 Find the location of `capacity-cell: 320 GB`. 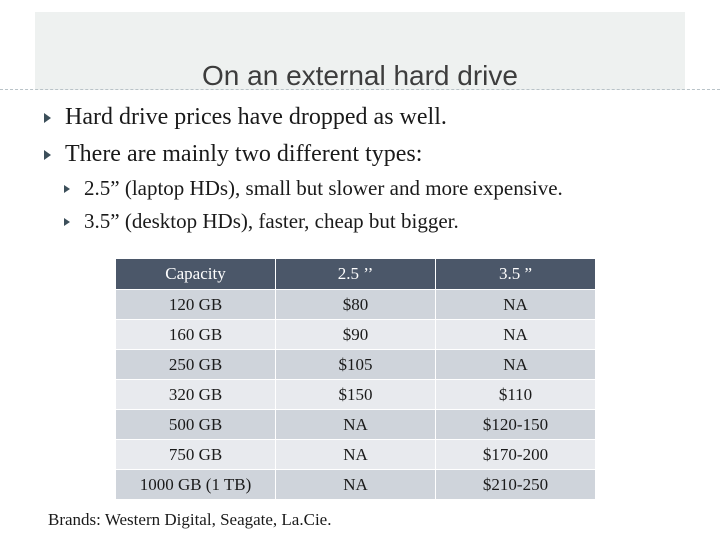

capacity-cell: 320 GB is located at coordinates (195, 394).